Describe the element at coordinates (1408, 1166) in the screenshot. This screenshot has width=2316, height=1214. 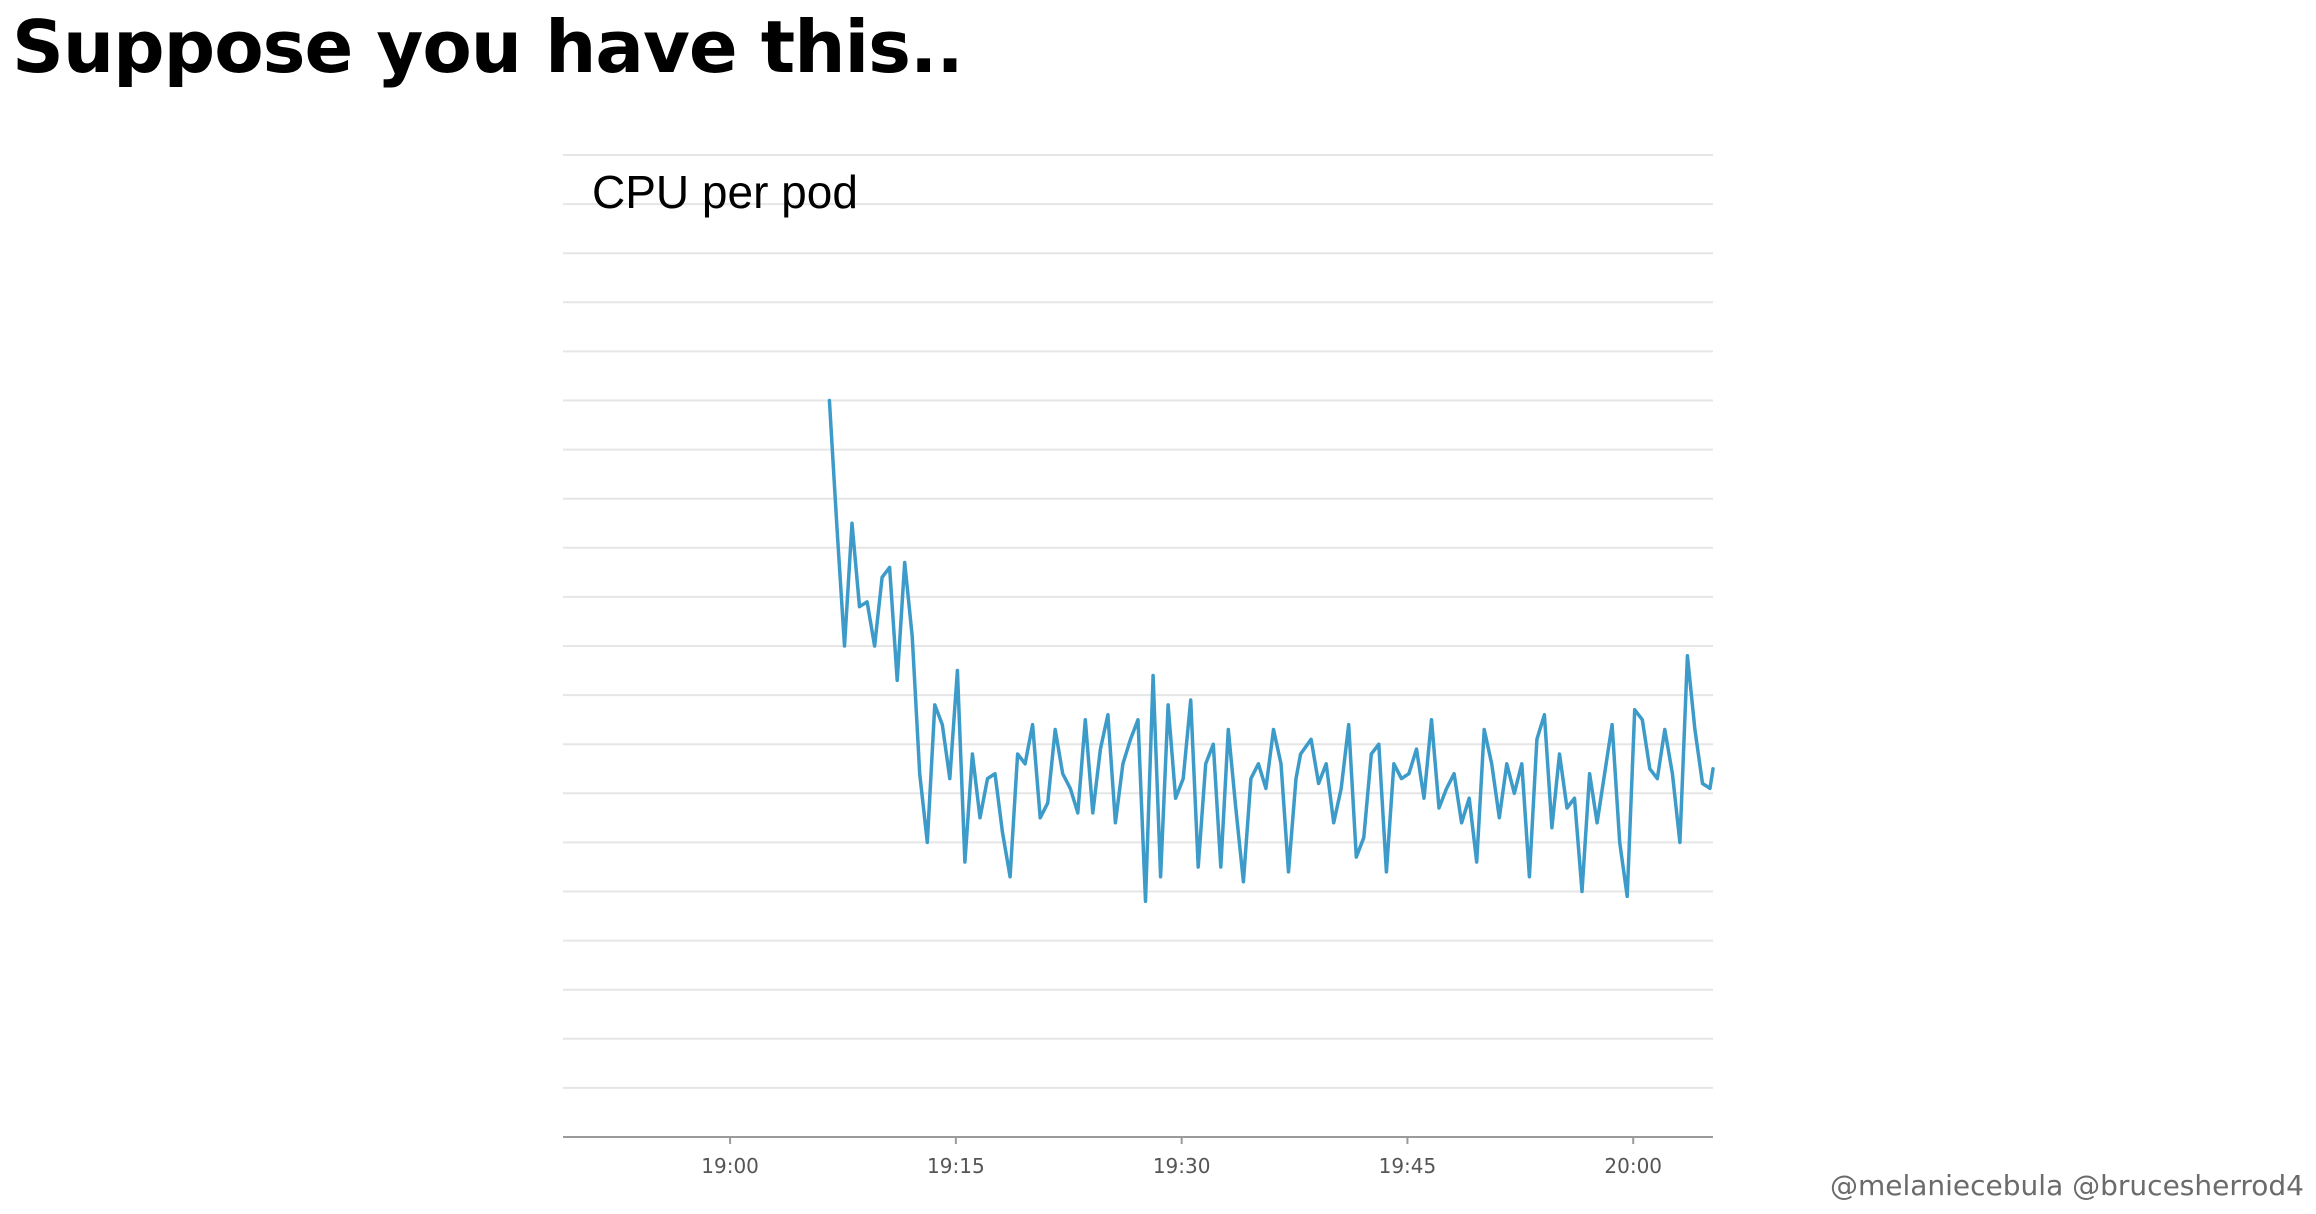
I see `x-tick-label: 19:45` at that location.